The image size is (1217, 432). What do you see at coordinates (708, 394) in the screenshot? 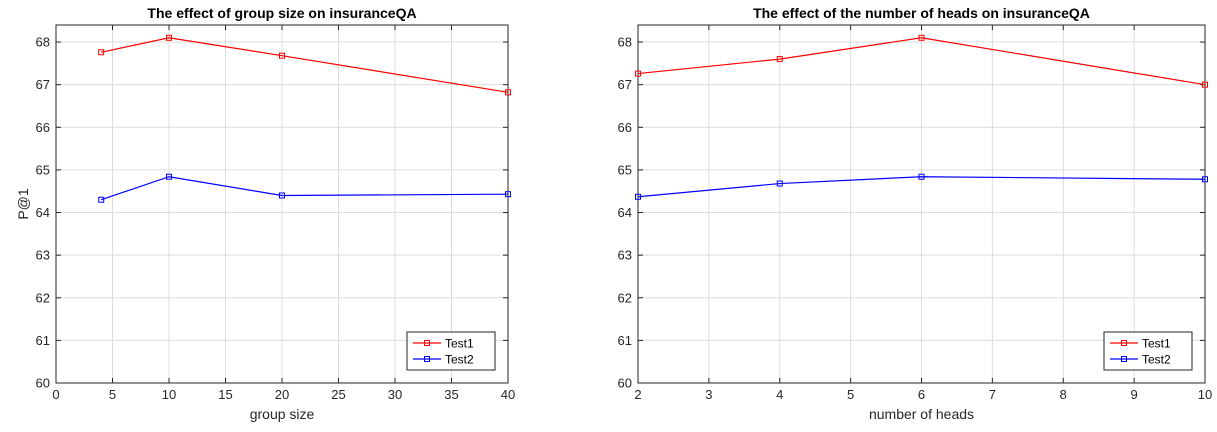
I see `x-tick-label: 3` at bounding box center [708, 394].